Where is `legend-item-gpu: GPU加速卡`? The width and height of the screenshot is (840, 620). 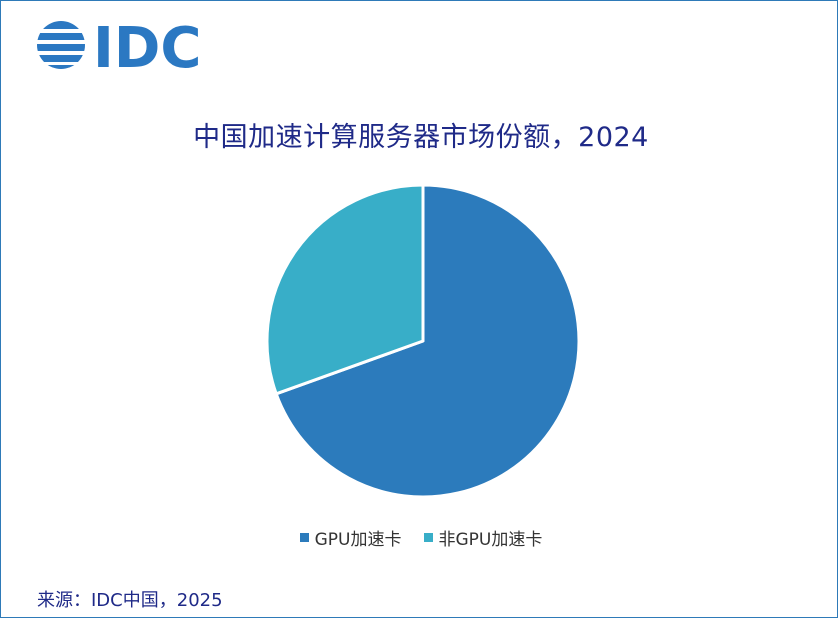
legend-item-gpu: GPU加速卡 is located at coordinates (350, 537).